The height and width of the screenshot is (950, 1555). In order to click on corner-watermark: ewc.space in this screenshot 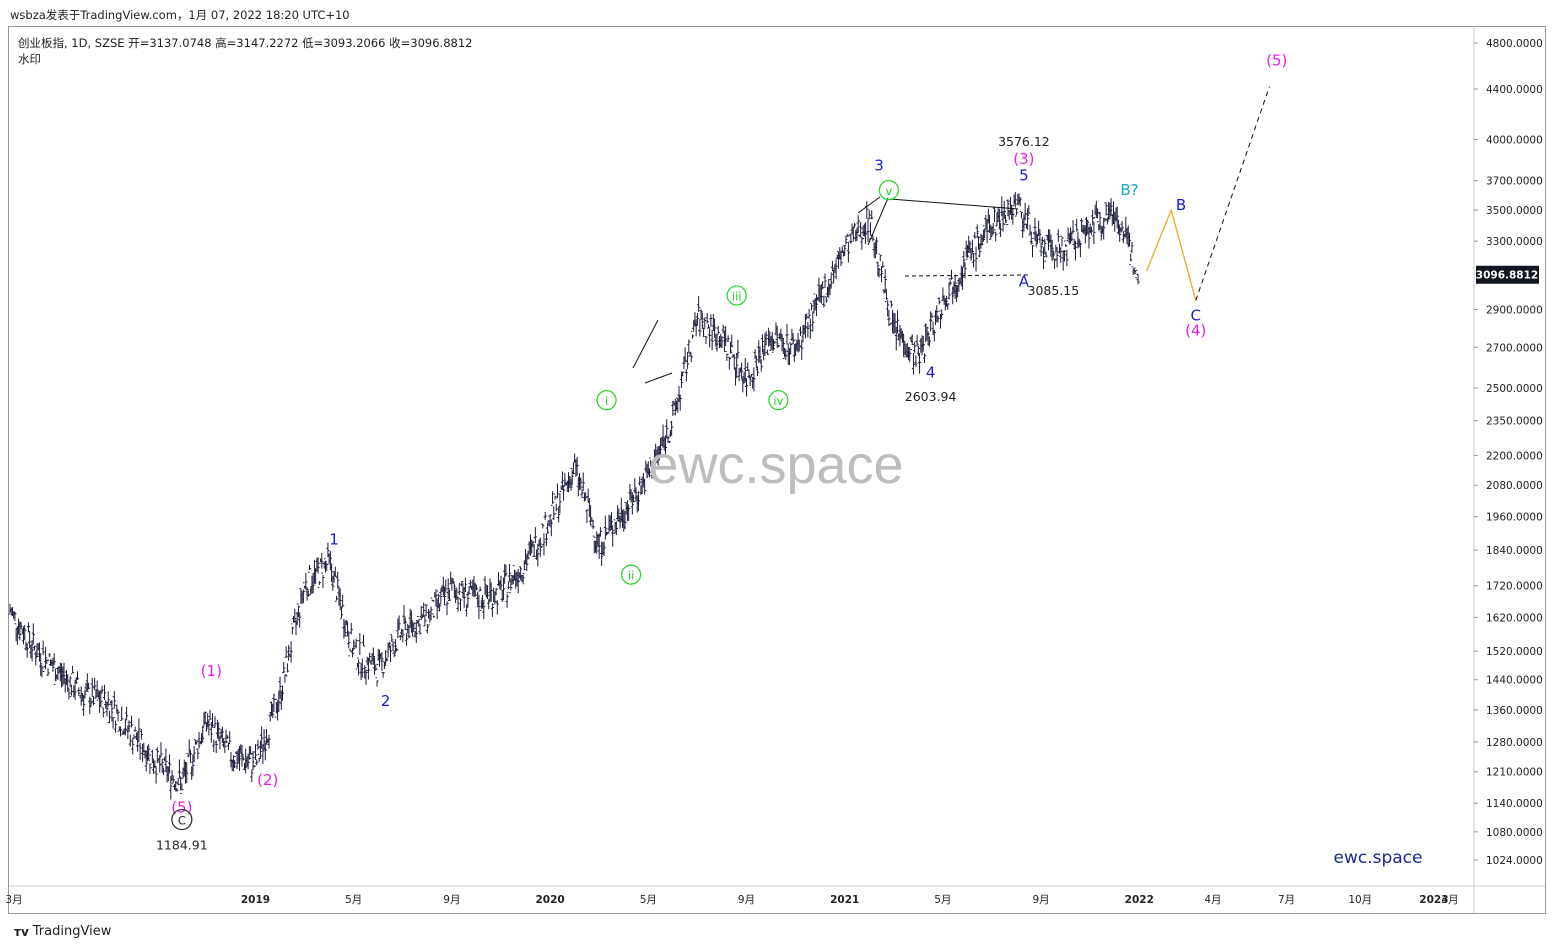, I will do `click(1378, 858)`.